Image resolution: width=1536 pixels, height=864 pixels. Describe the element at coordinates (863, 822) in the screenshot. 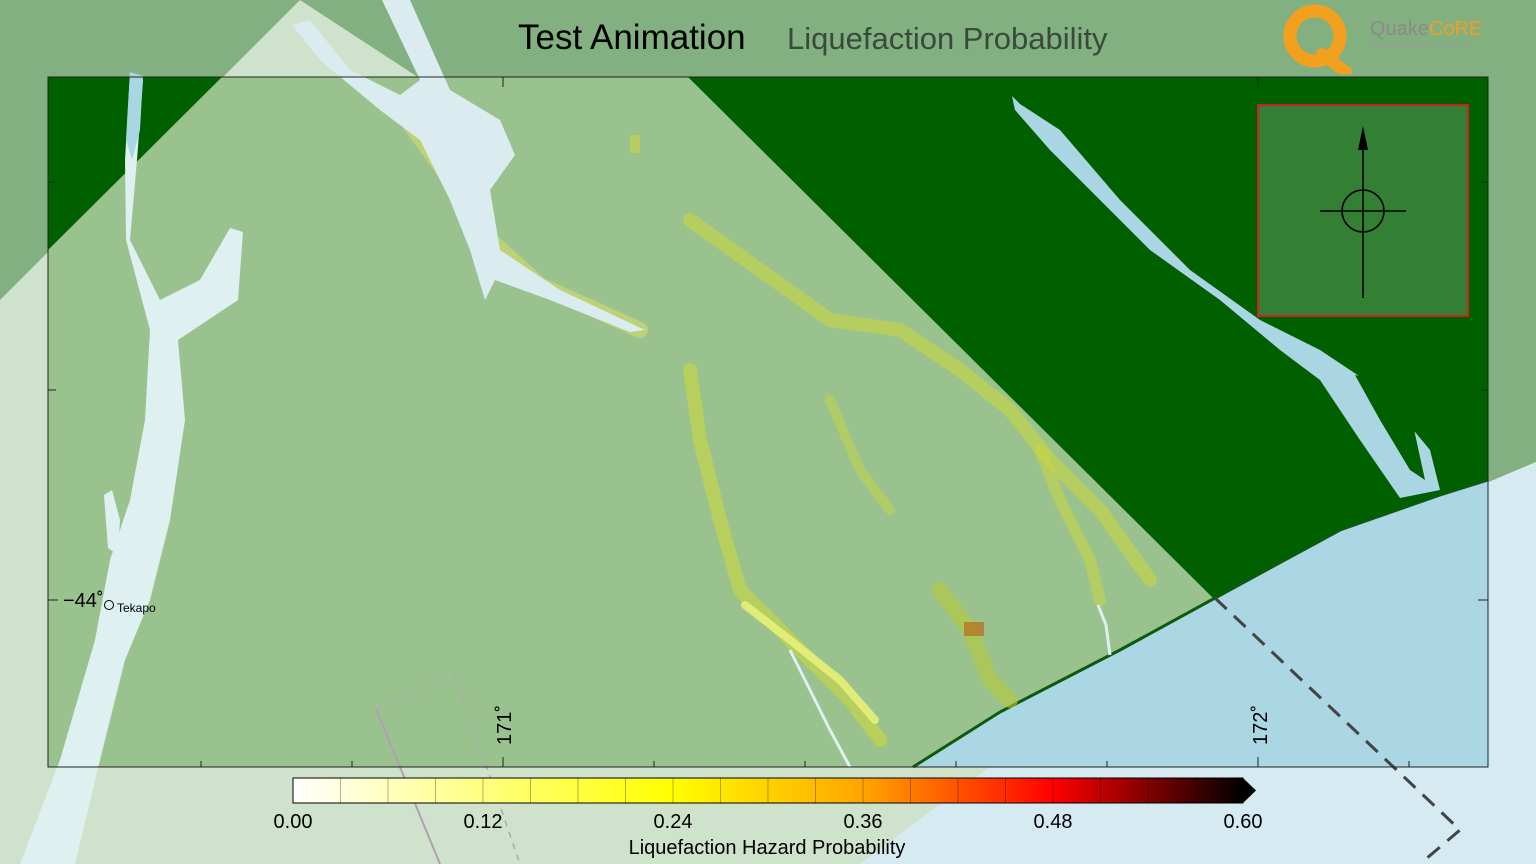

I see `colorbar-tick-label: 0.36` at that location.